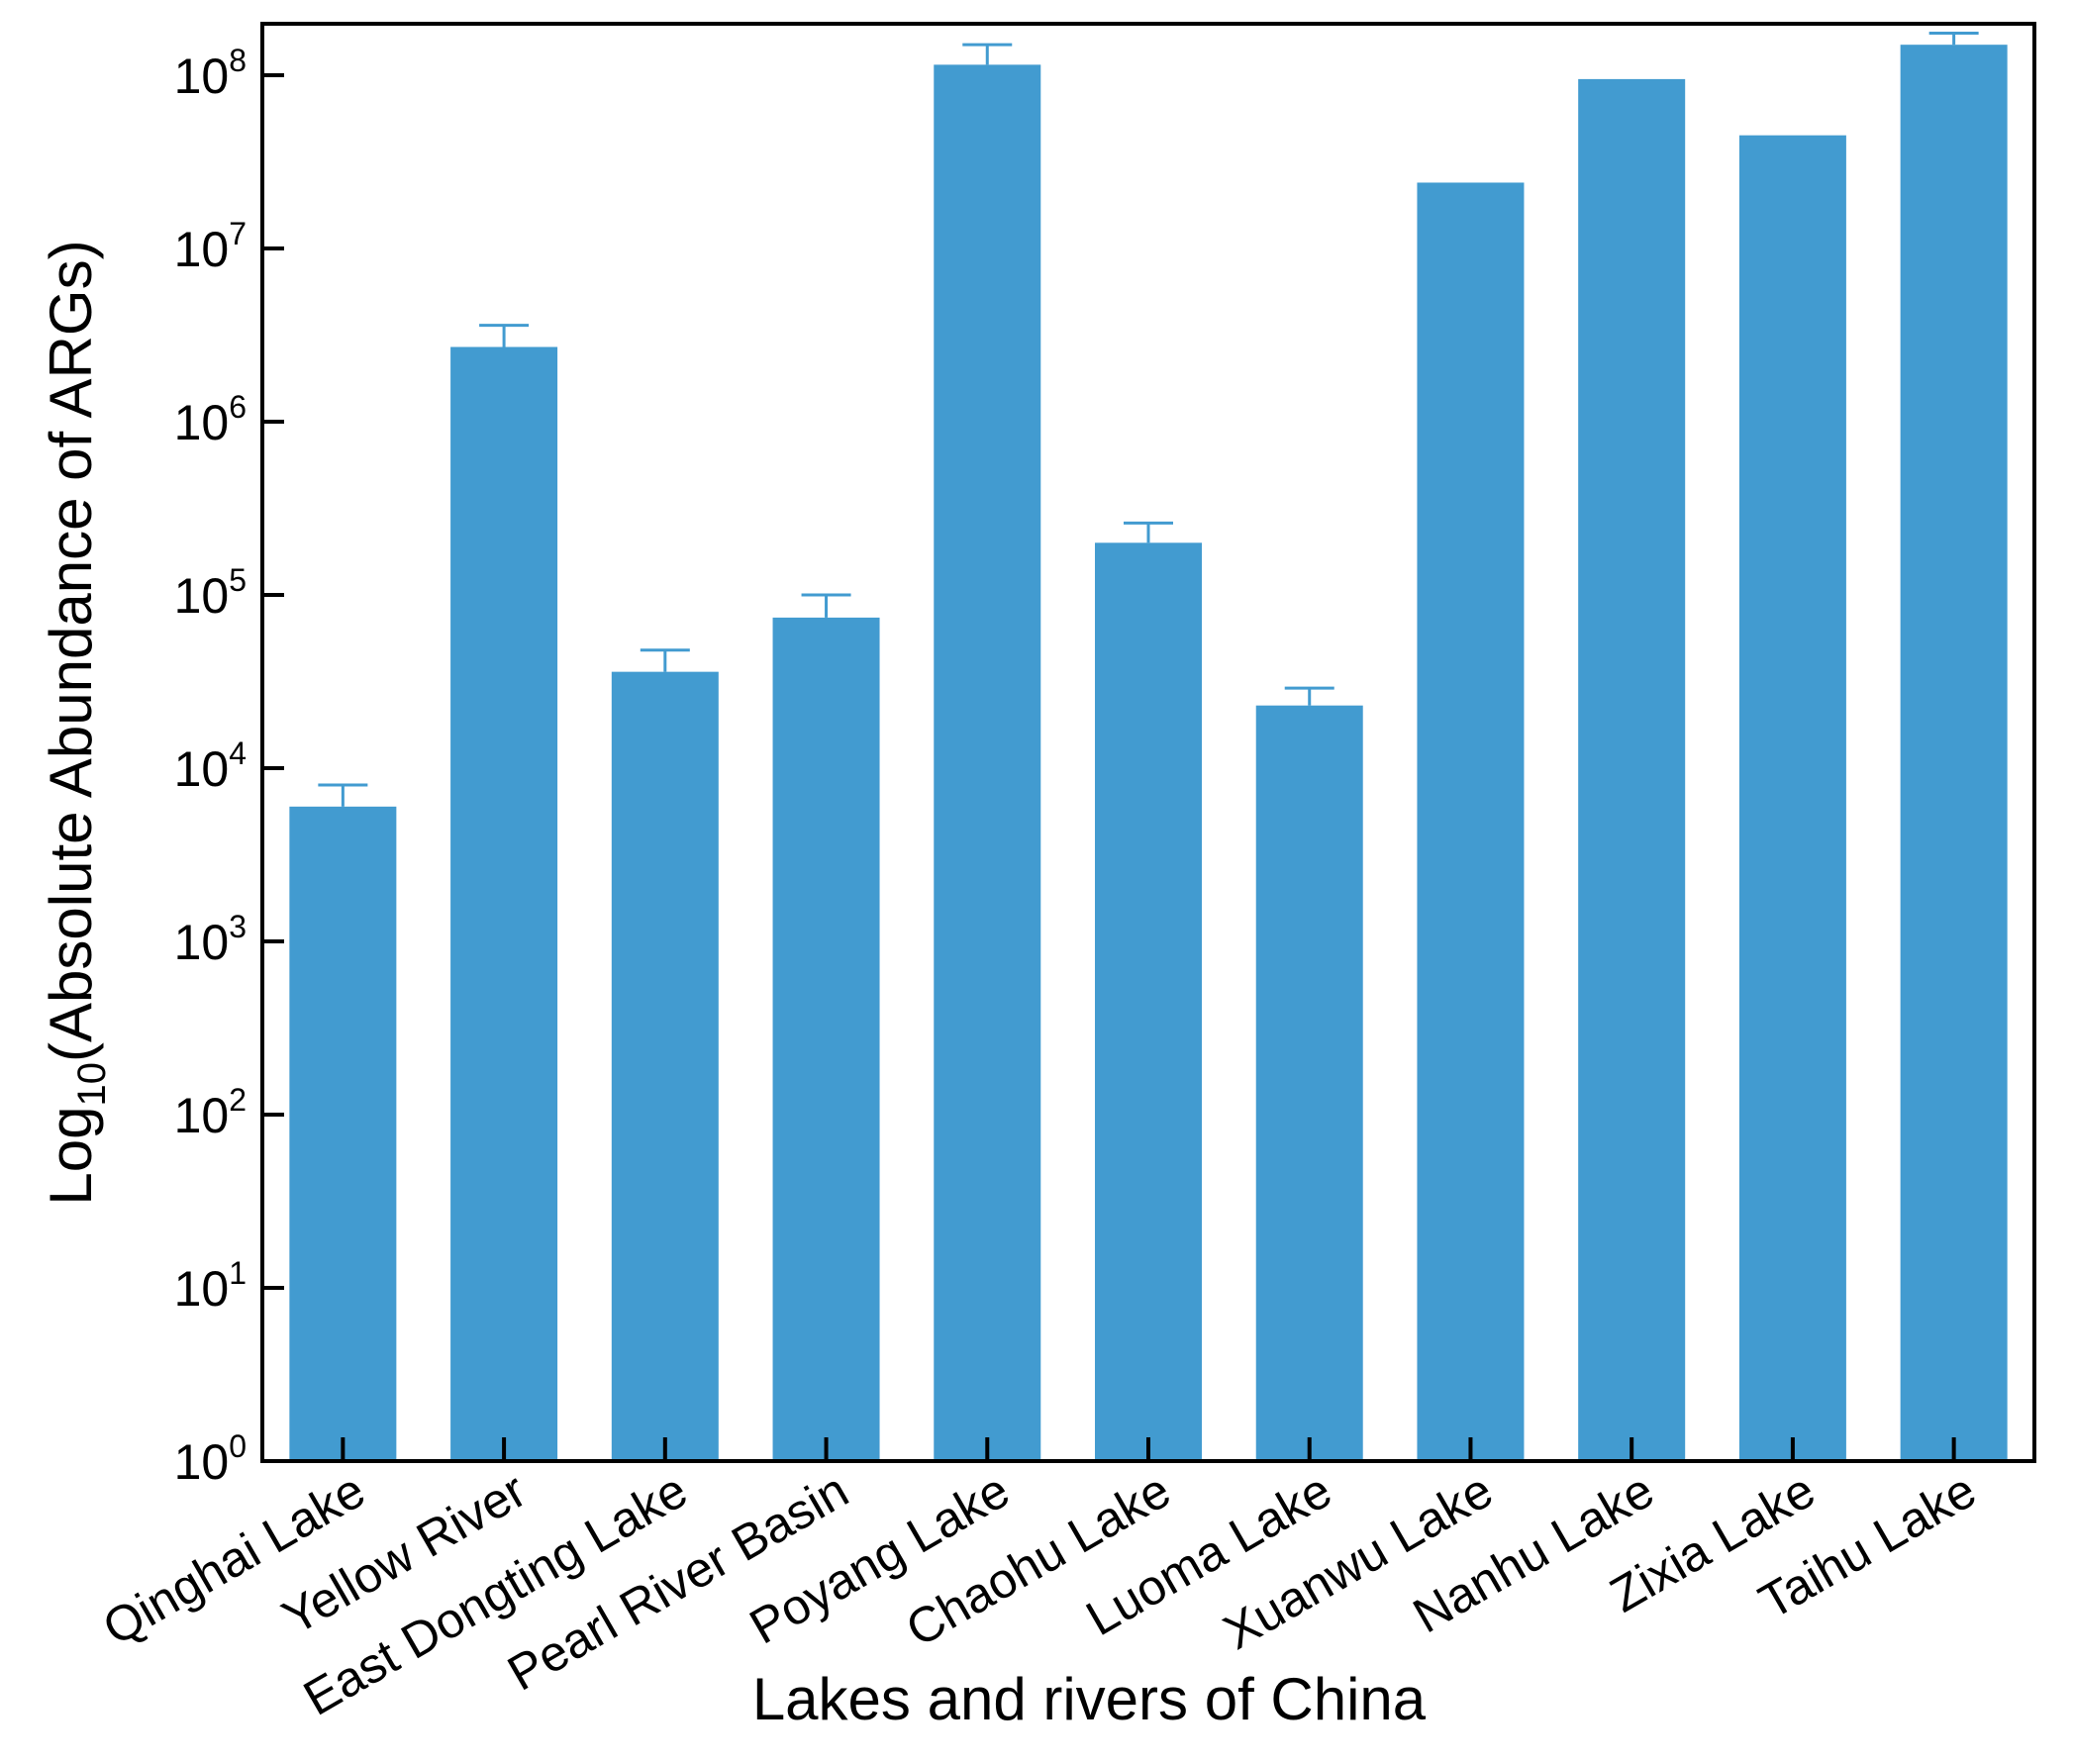 The height and width of the screenshot is (1764, 2074). What do you see at coordinates (71, 651) in the screenshot?
I see `y-axis-title-rest: (Absolute Abundance of ARGs)` at bounding box center [71, 651].